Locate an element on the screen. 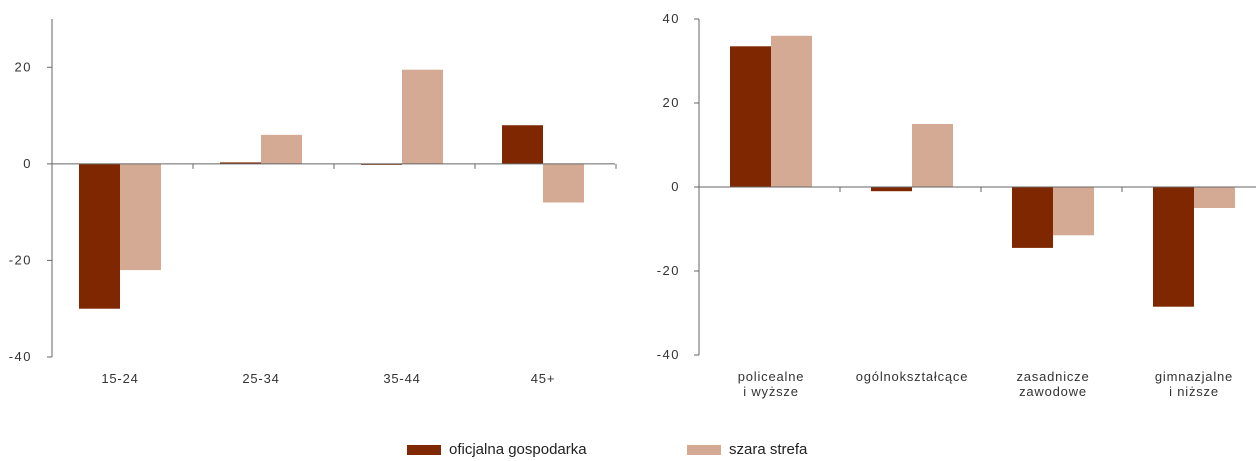 This screenshot has height=461, width=1259. category-label: gimnazjalne i niższe is located at coordinates (1194, 384).